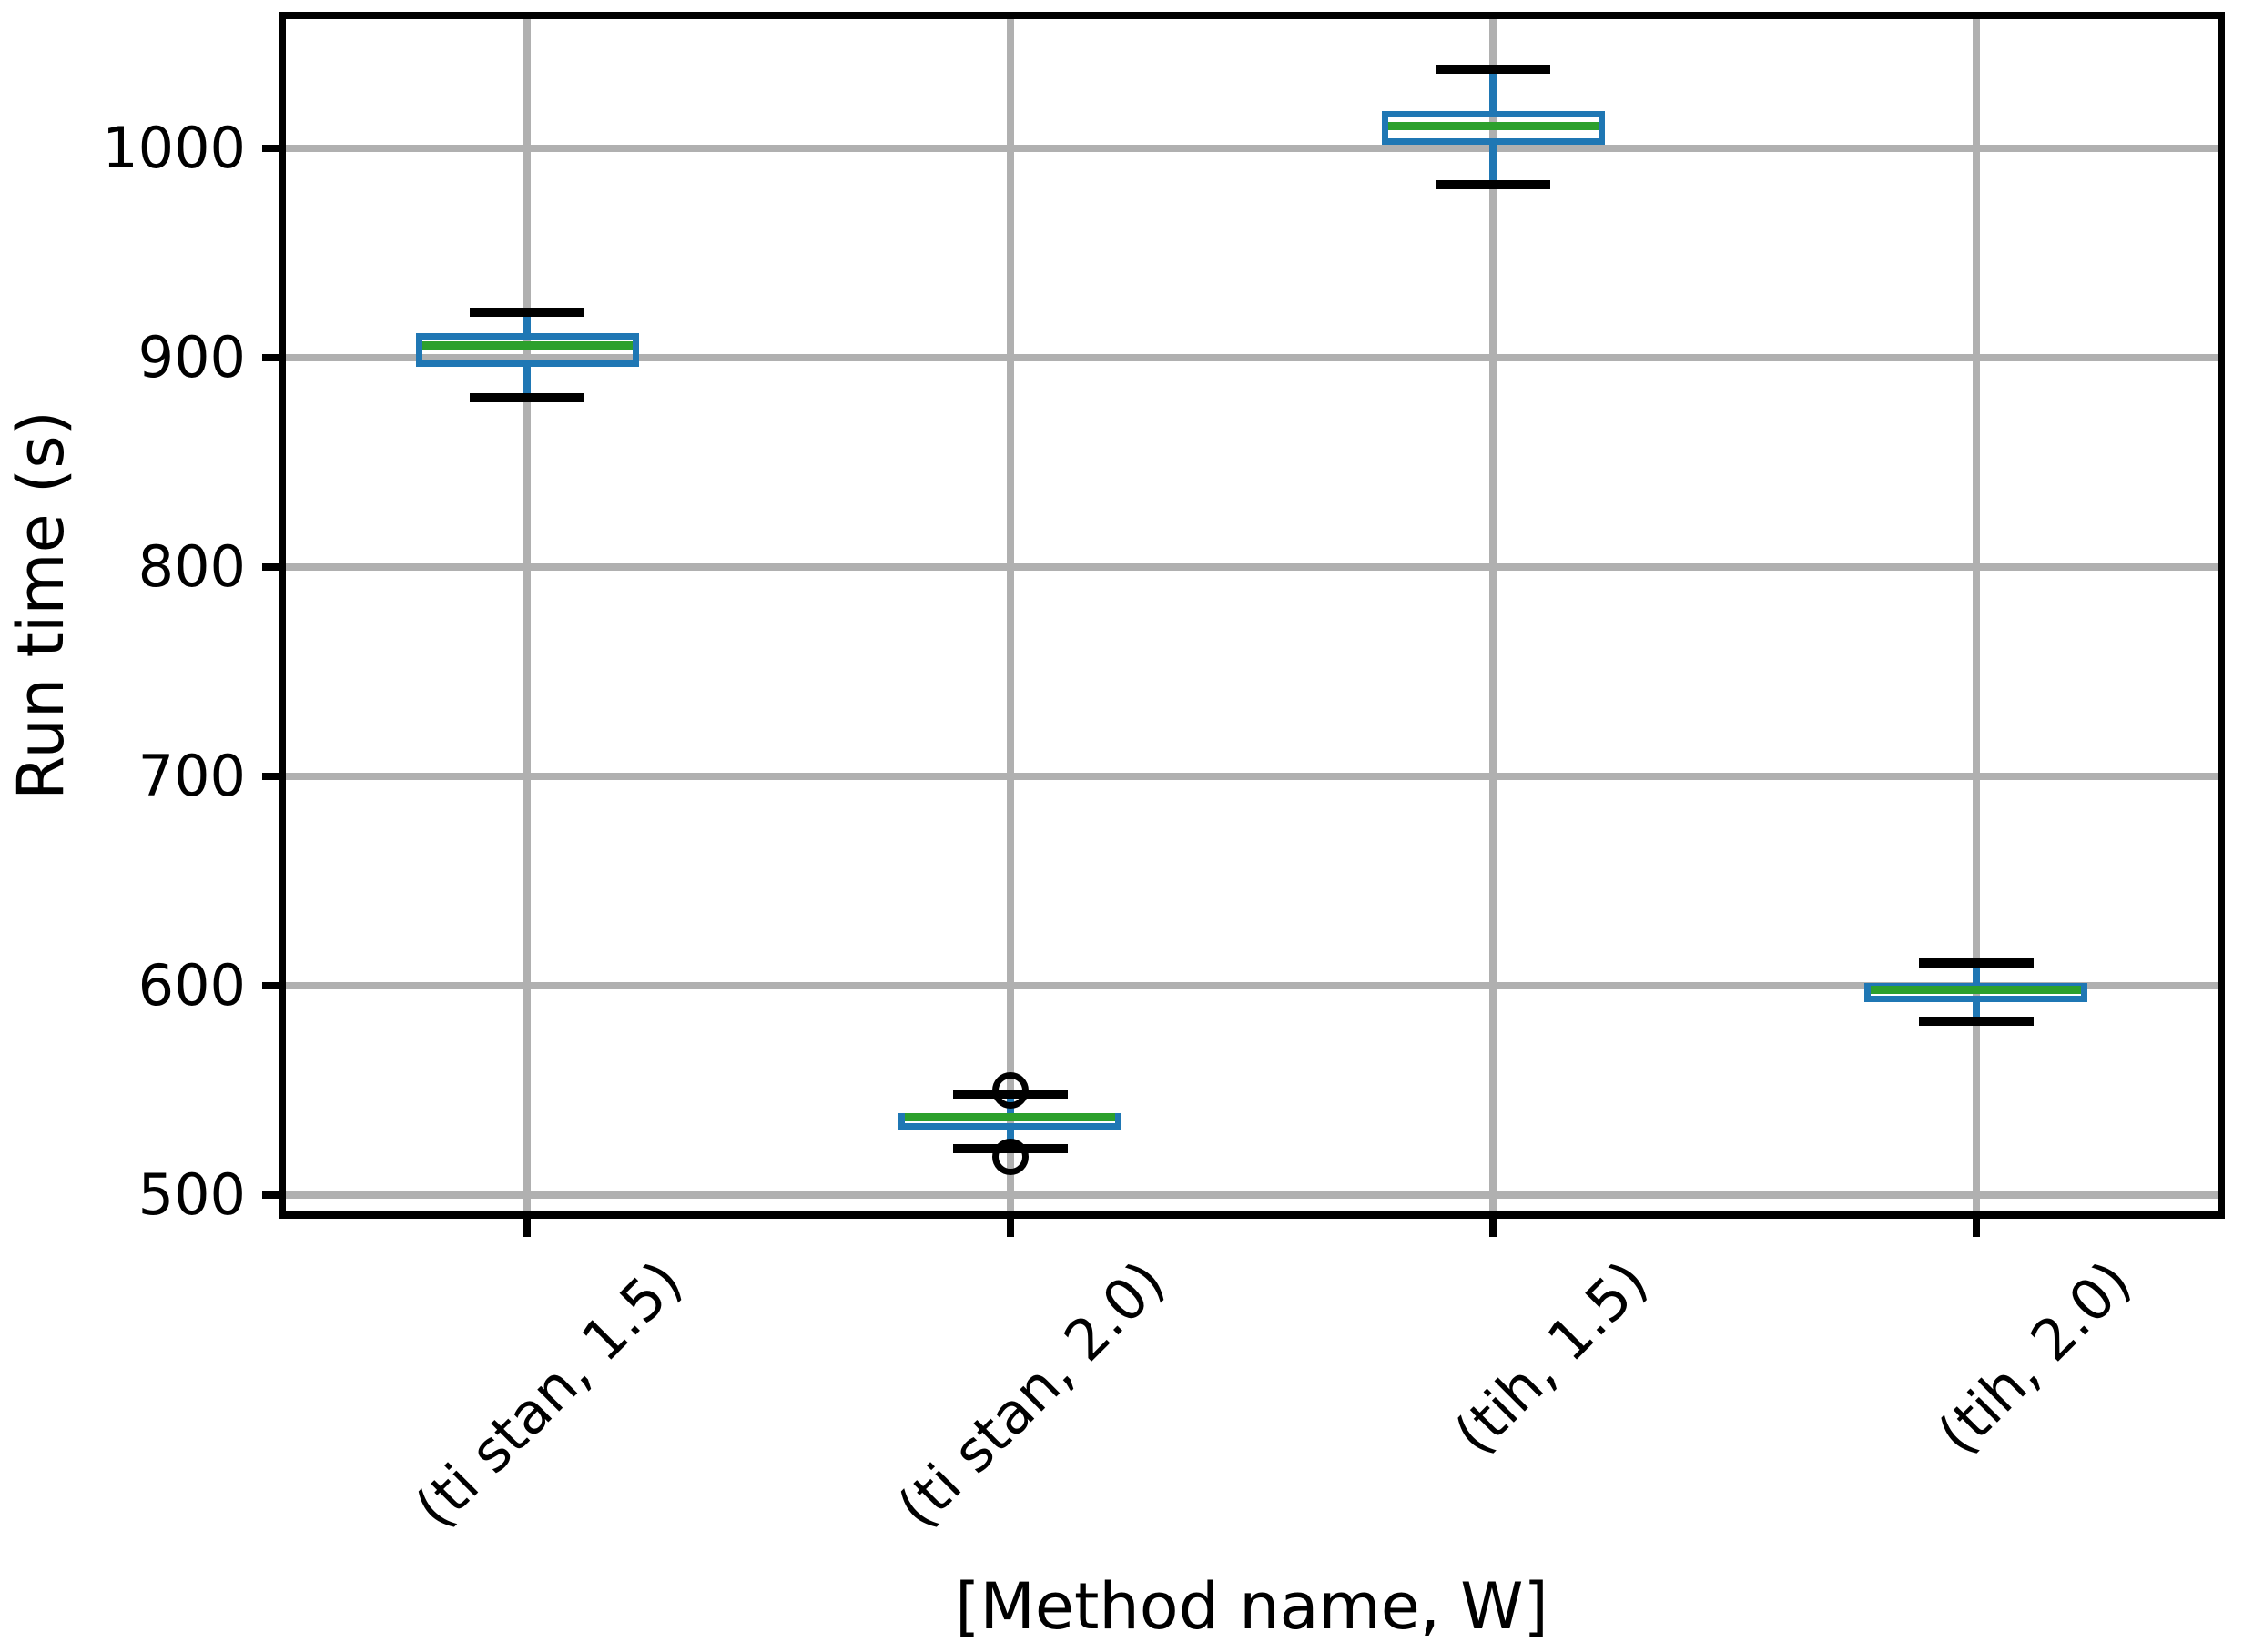 The width and height of the screenshot is (2243, 1652). What do you see at coordinates (174, 149) in the screenshot?
I see `y-tick-label: 1000` at bounding box center [174, 149].